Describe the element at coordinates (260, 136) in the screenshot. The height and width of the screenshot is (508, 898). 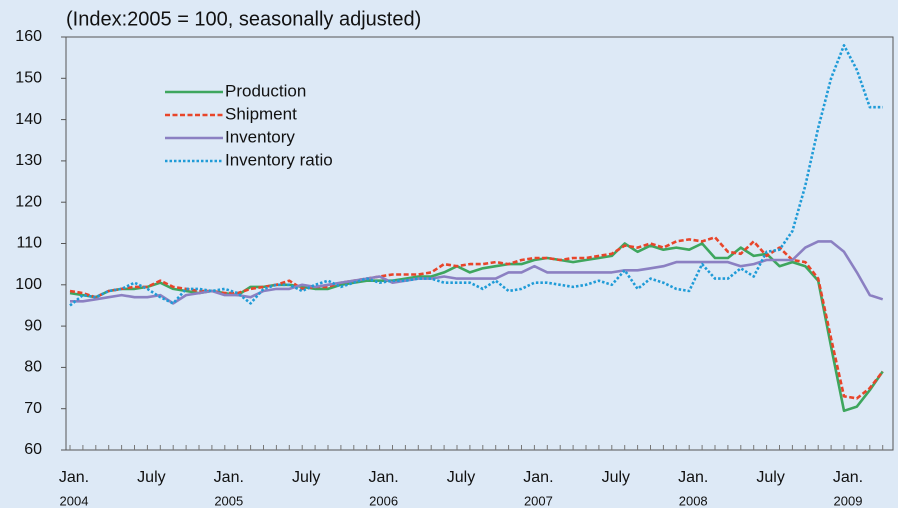
I see `legend-label: Inventory` at that location.